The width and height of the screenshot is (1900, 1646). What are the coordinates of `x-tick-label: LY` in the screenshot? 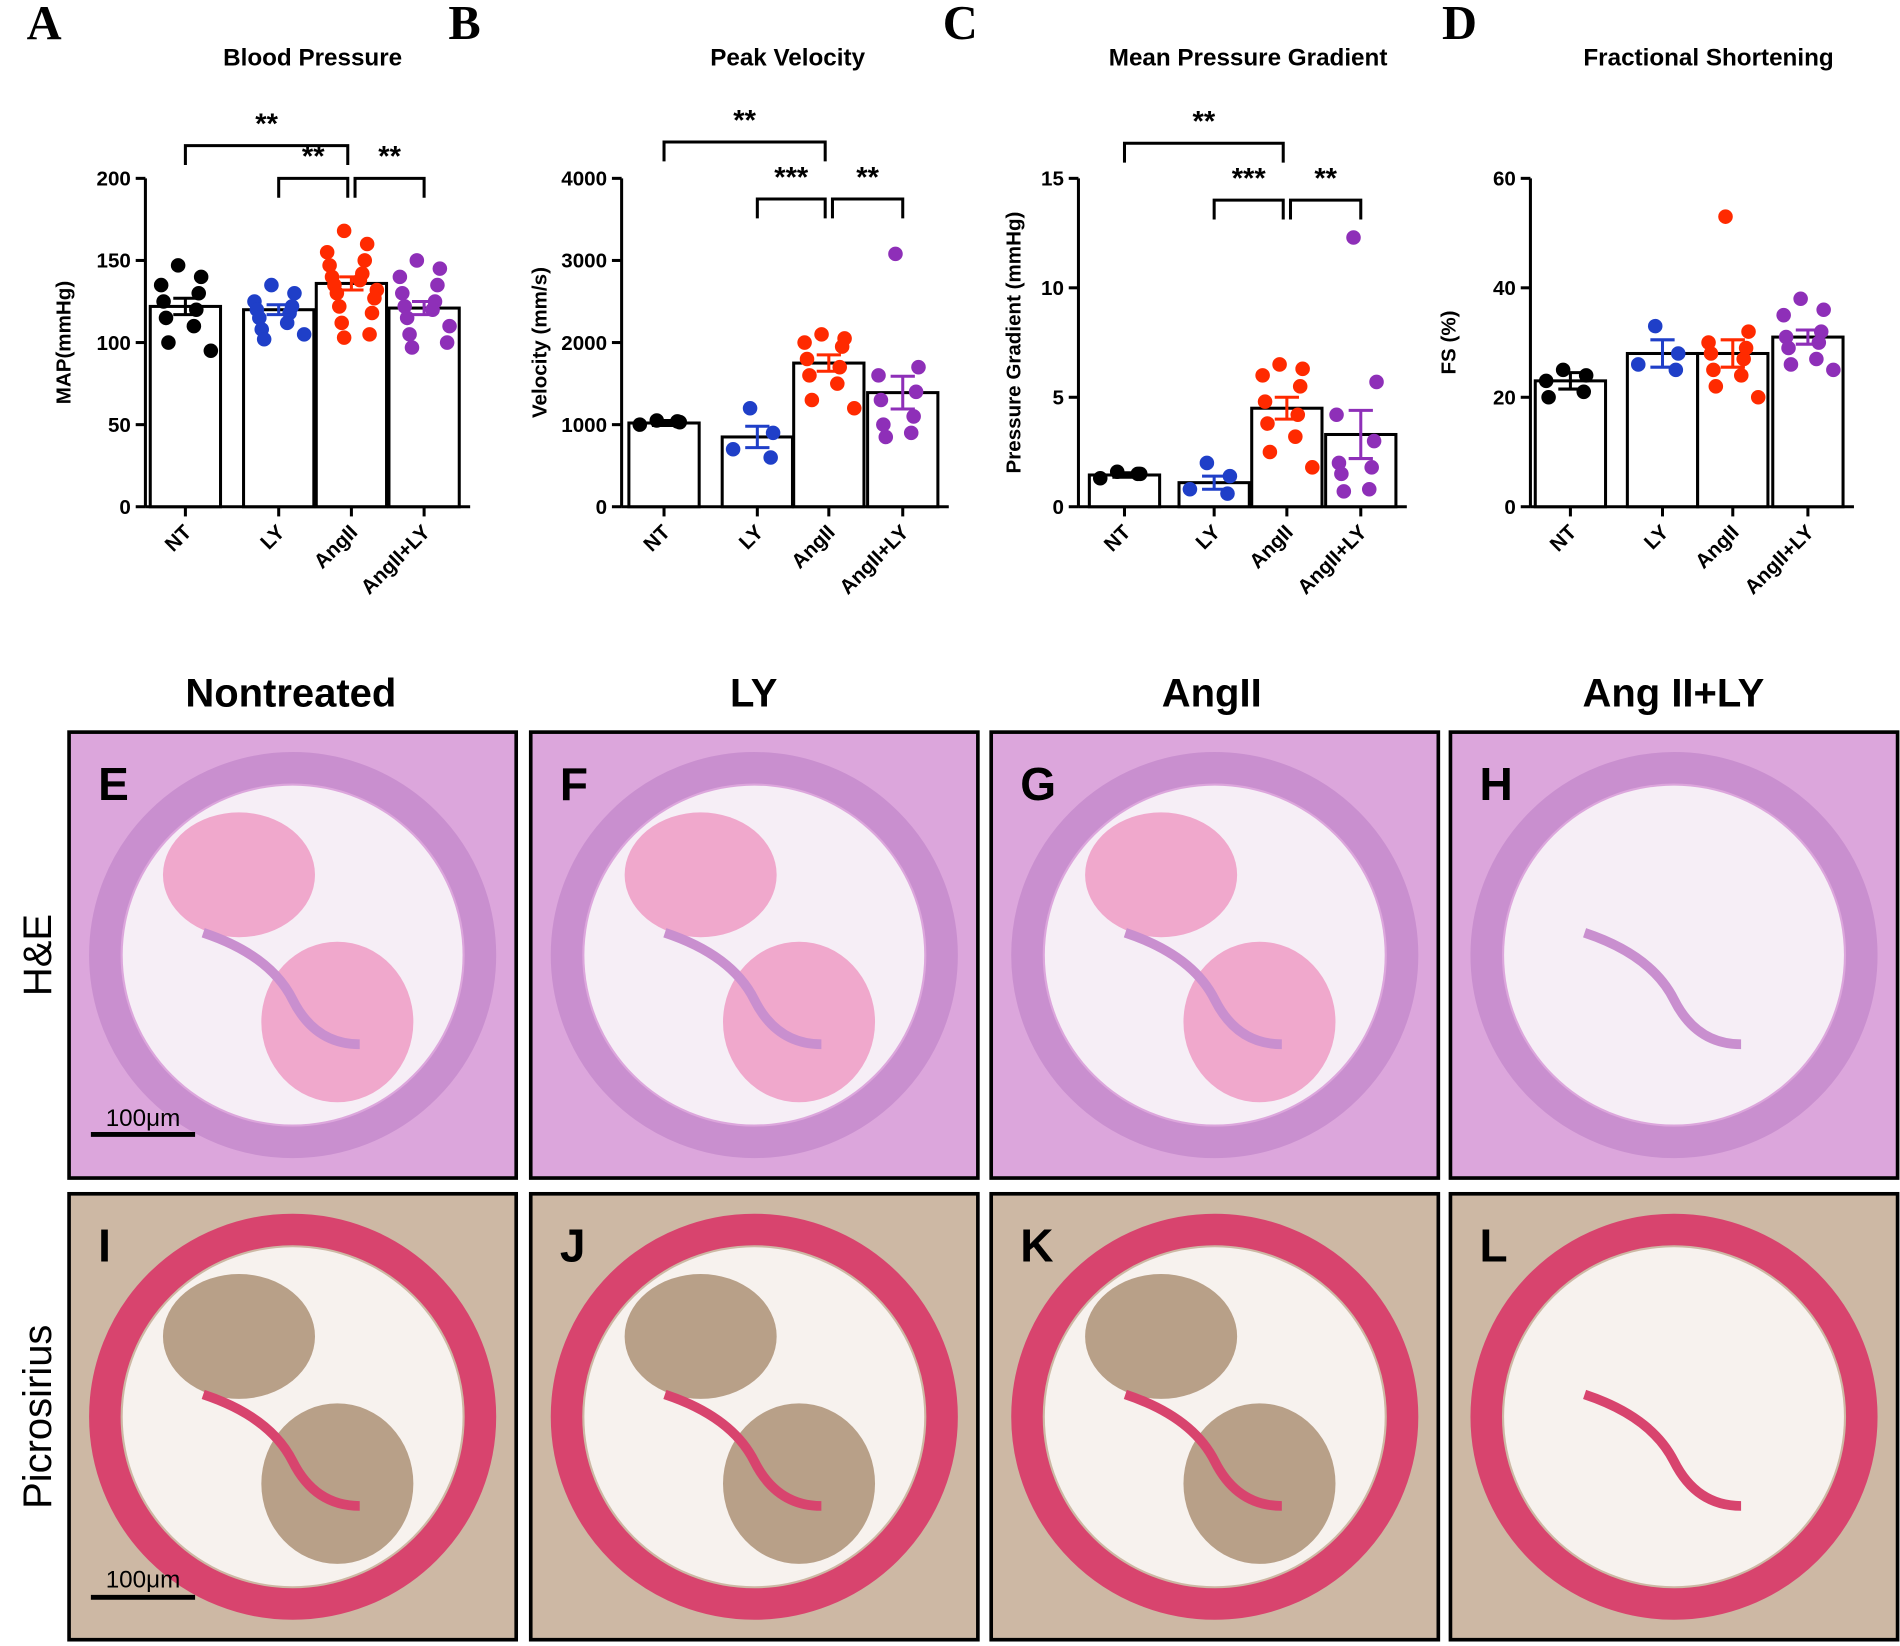 It's located at (1208, 537).